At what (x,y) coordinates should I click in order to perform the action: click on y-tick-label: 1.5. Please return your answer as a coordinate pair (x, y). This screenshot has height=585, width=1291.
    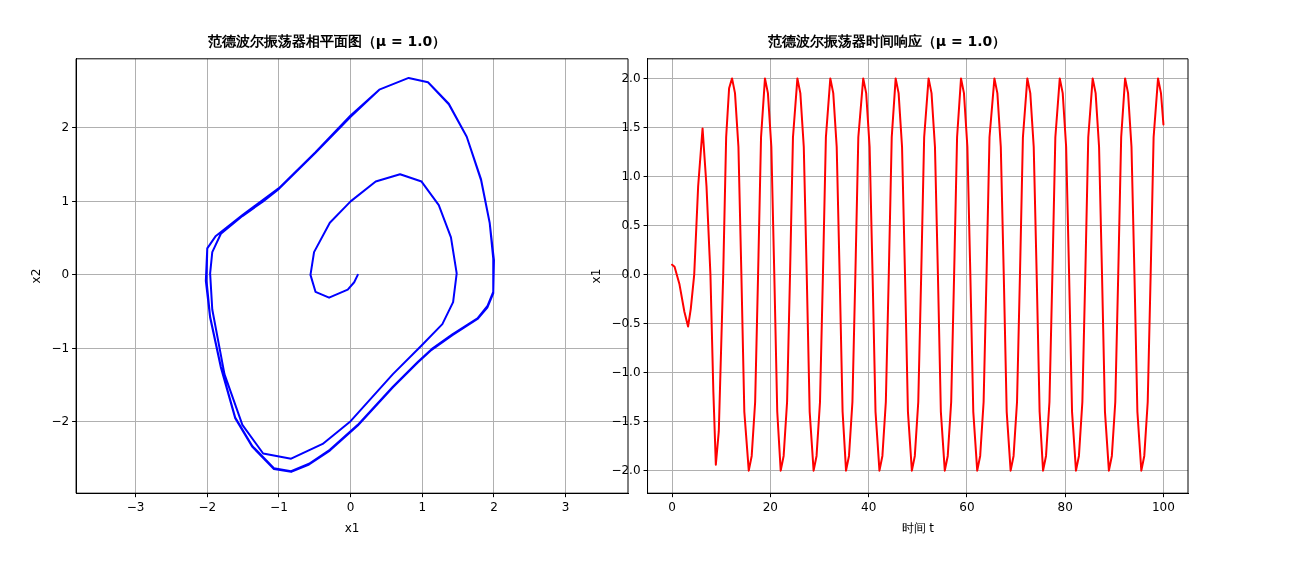
    Looking at the image, I should click on (631, 126).